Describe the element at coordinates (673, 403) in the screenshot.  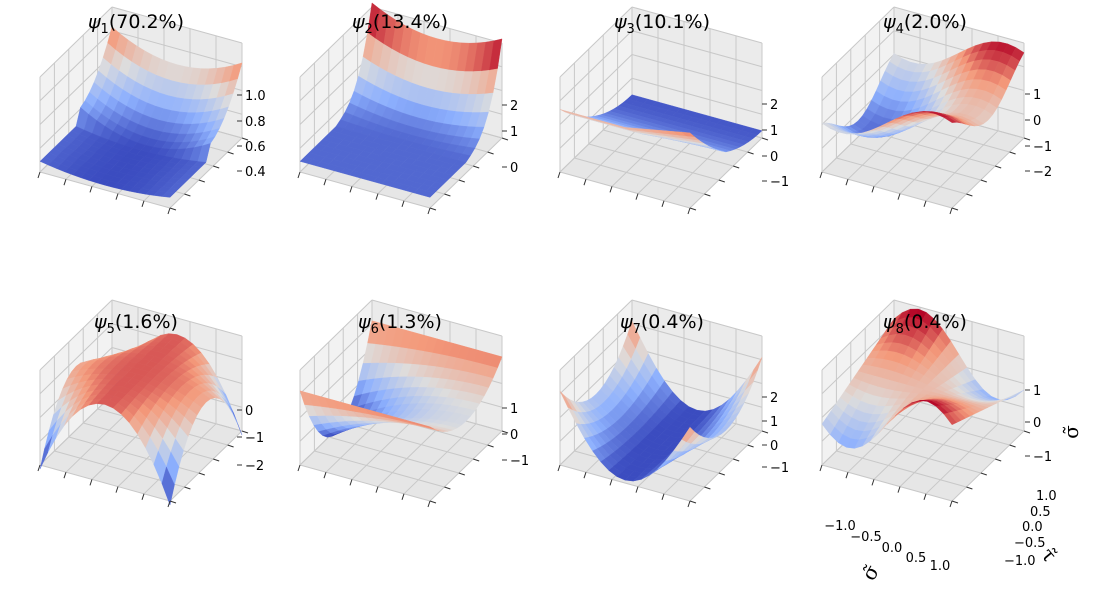
I see `subplot-7: ψ7(0.4%) 2 1 0 −1` at that location.